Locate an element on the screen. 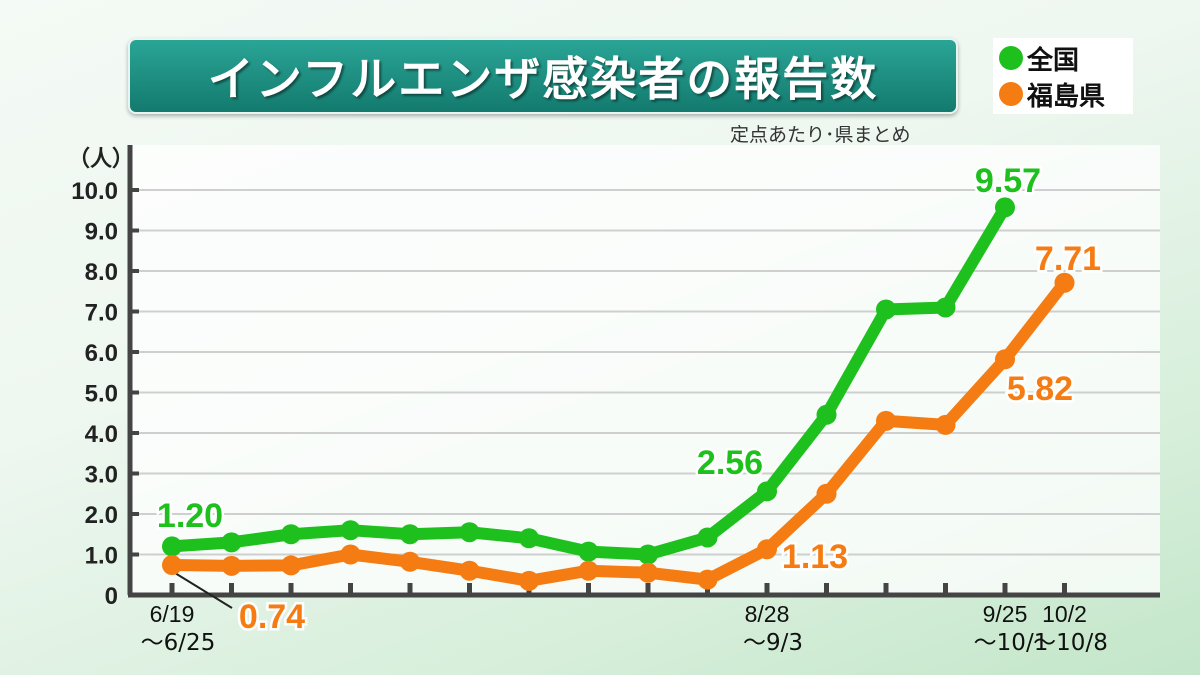 Image resolution: width=1200 pixels, height=675 pixels. y-tick-label: 4.0 is located at coordinates (101, 434).